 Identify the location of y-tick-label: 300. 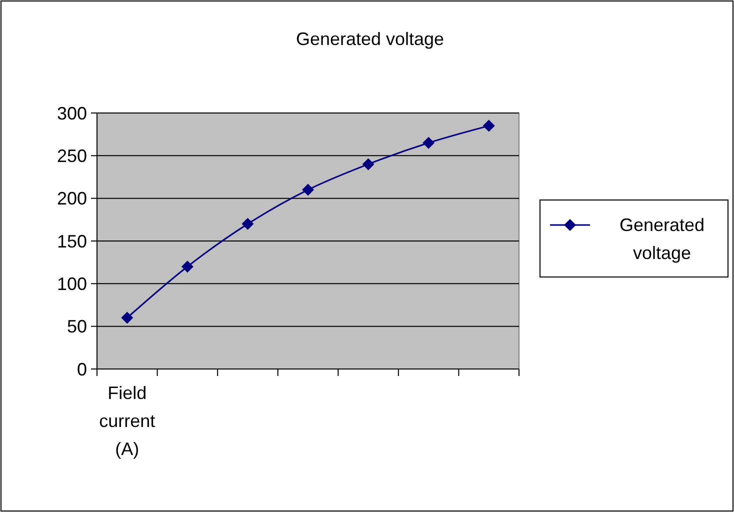
(71, 113).